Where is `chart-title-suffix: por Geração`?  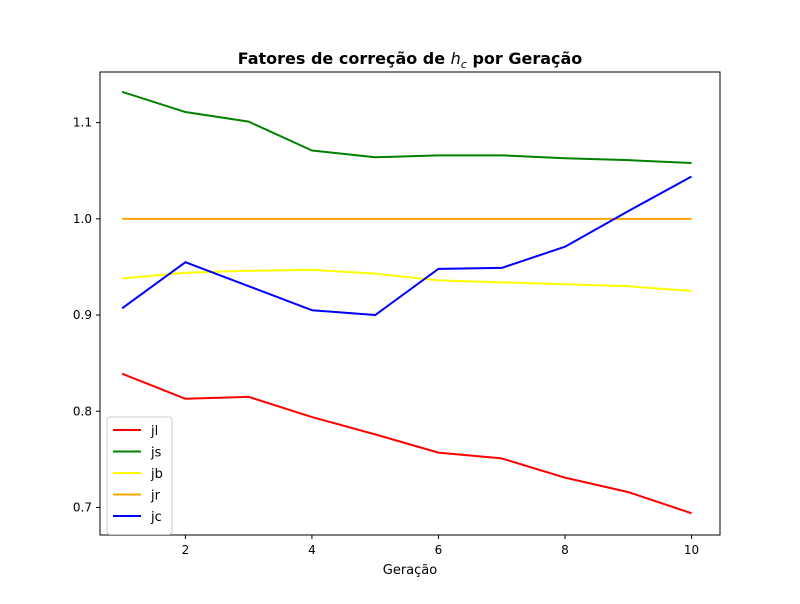
chart-title-suffix: por Geração is located at coordinates (524, 58).